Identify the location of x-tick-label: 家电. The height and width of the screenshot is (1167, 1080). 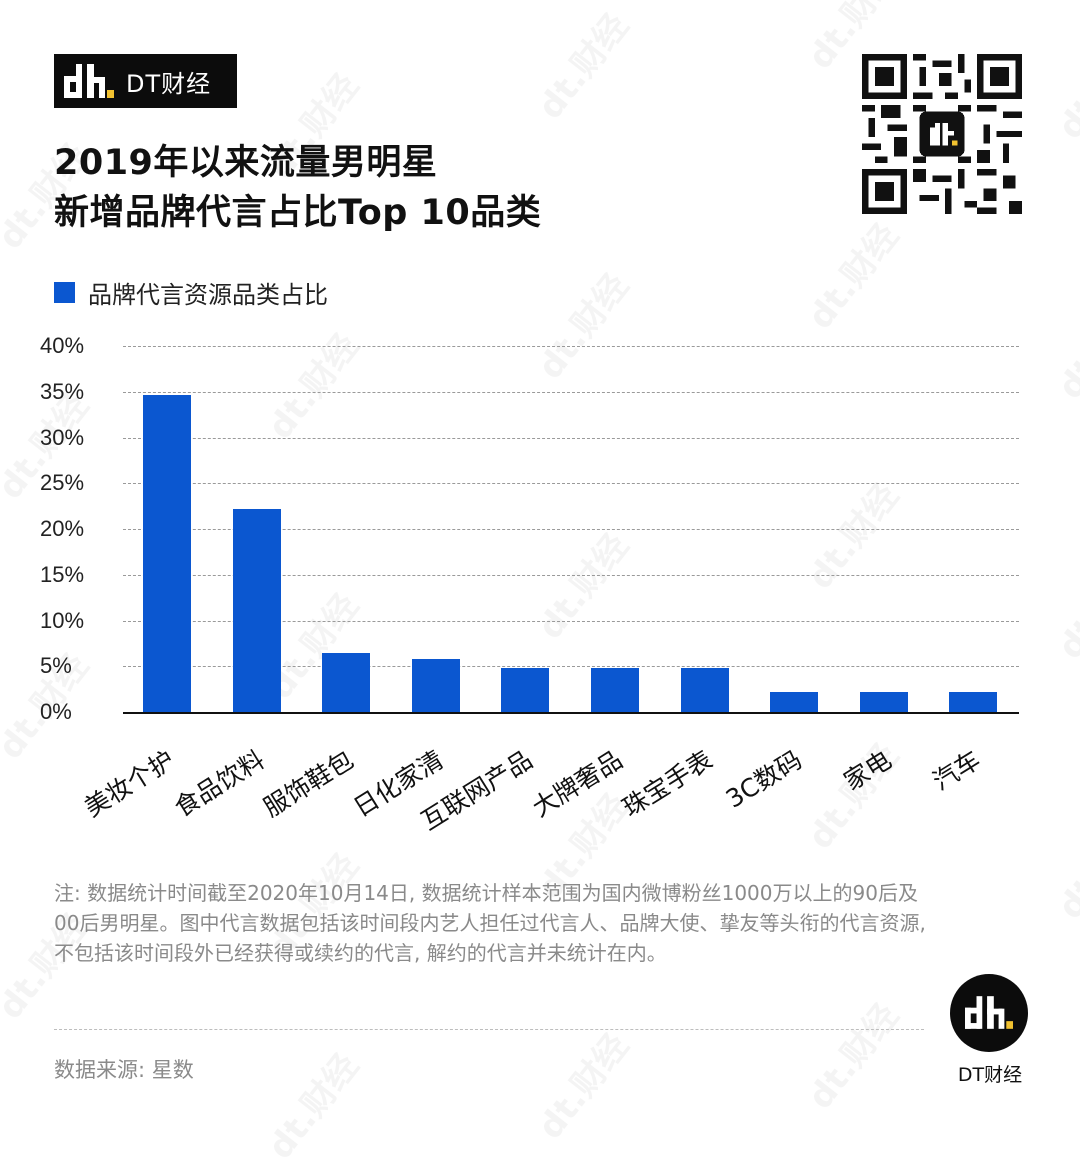
(867, 770).